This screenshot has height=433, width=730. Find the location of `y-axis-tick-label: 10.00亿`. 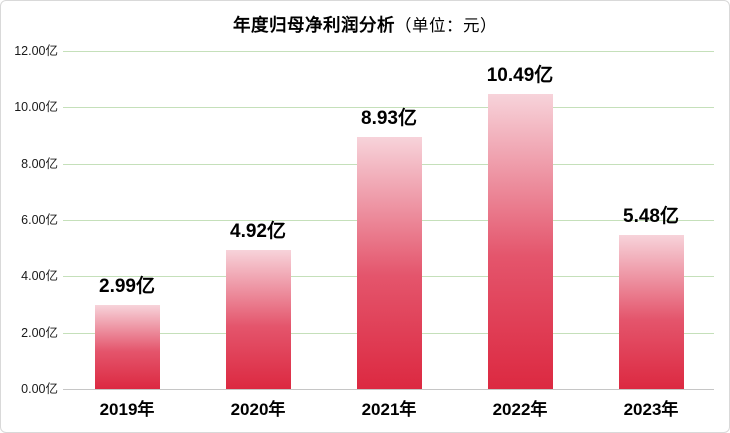

y-axis-tick-label: 10.00亿 is located at coordinates (36, 107).